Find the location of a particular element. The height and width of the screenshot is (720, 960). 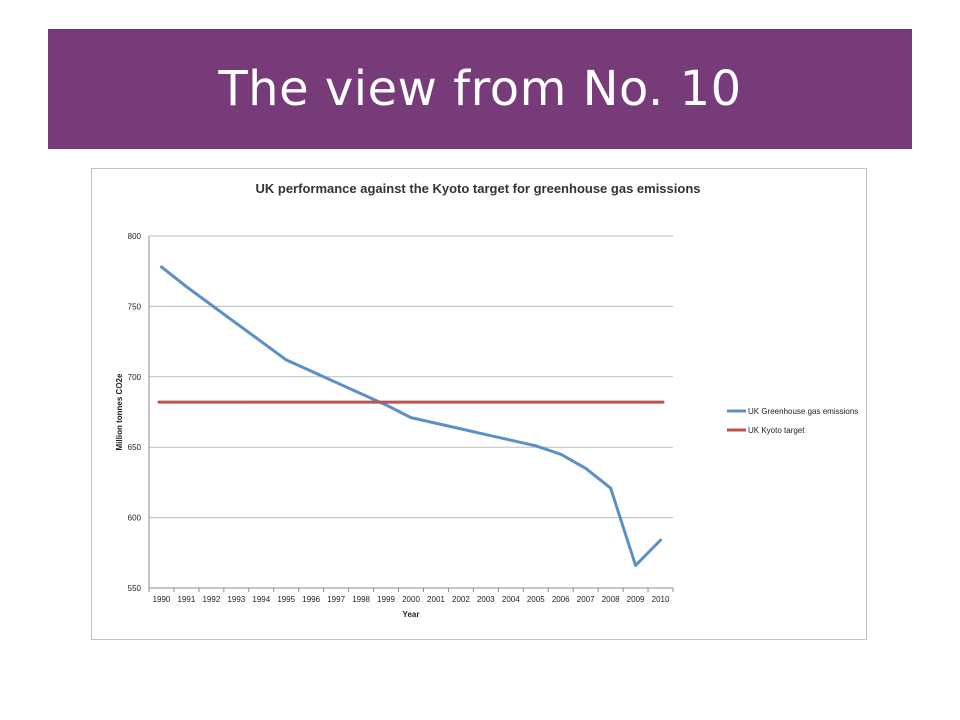

y-tick-label: 550 is located at coordinates (135, 588).